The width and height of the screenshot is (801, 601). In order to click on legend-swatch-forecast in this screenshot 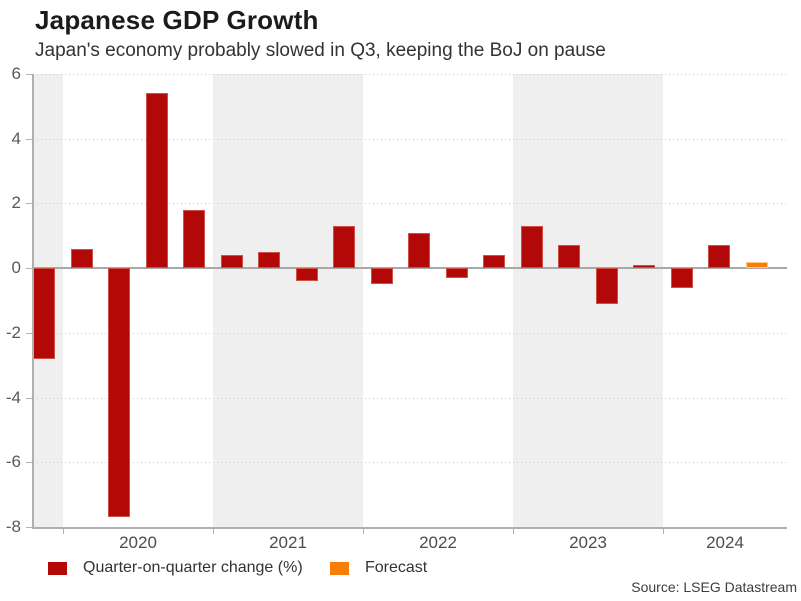, I will do `click(339, 568)`.